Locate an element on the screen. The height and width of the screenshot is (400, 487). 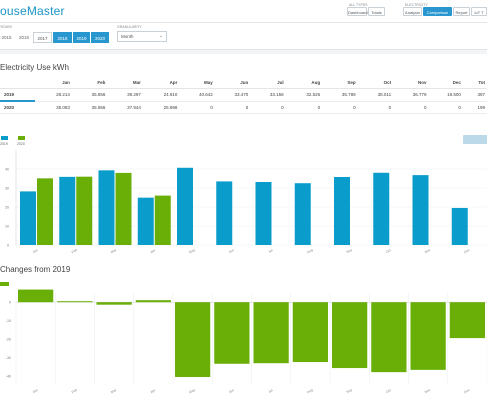
table-header: Nov is located at coordinates (411, 83).